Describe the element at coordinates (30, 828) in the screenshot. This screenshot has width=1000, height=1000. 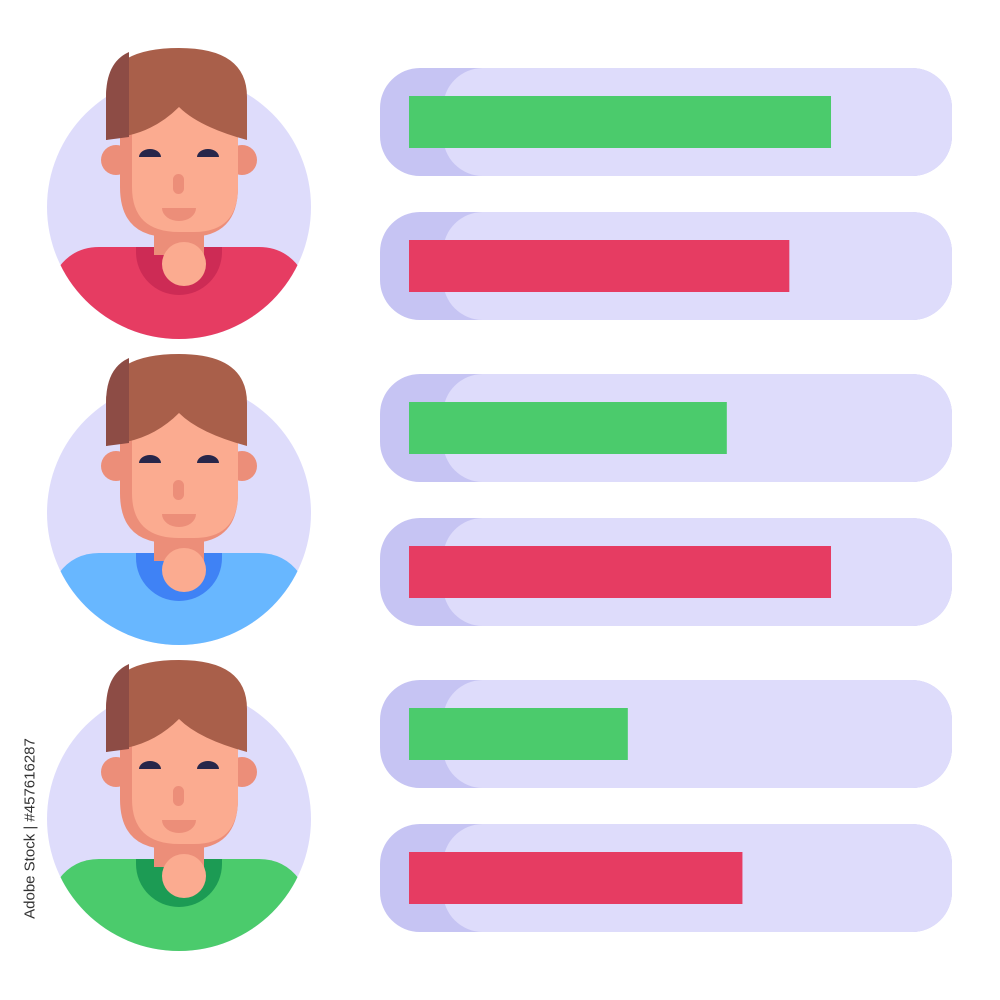
I see `watermark-id: Adobe Stock | #457616287` at that location.